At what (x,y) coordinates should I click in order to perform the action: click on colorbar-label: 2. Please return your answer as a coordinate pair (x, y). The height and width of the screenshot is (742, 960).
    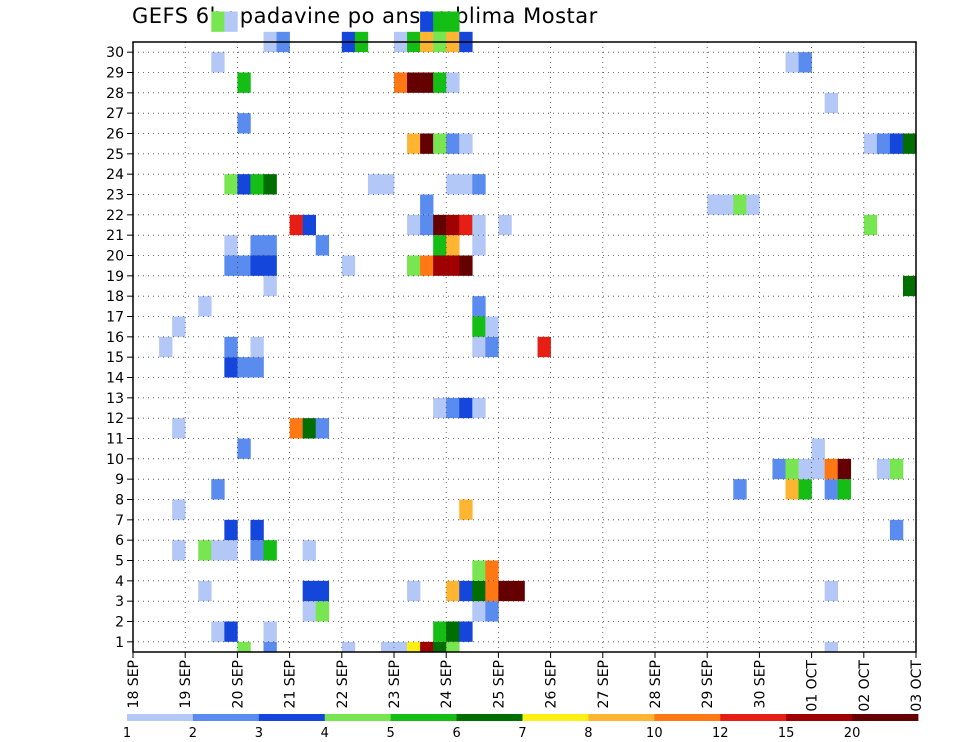
    Looking at the image, I should click on (193, 733).